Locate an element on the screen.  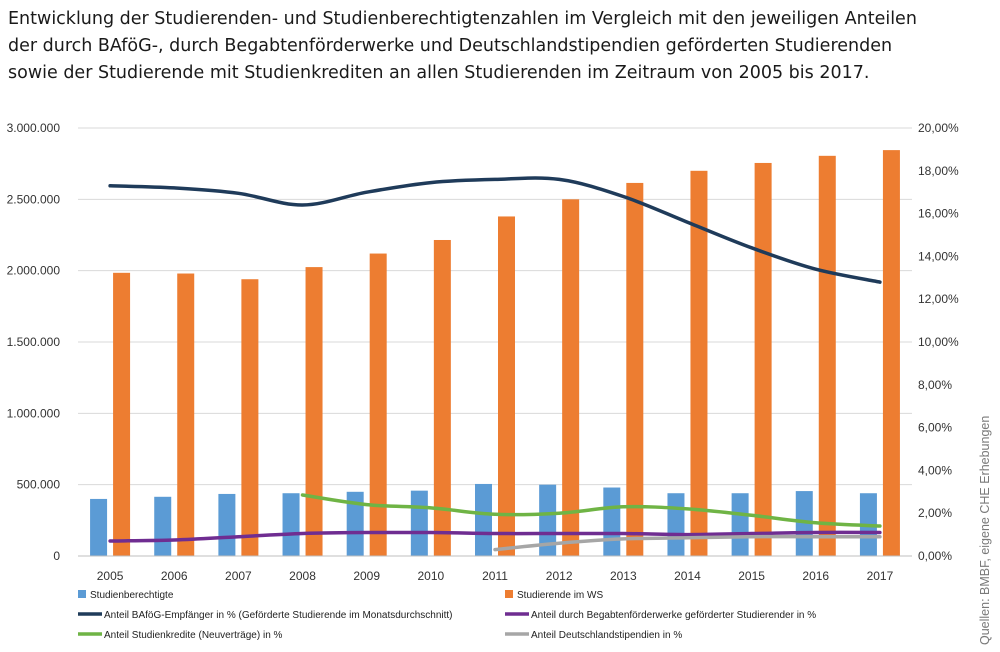
legend-label: Studienberechtigte is located at coordinates (132, 595).